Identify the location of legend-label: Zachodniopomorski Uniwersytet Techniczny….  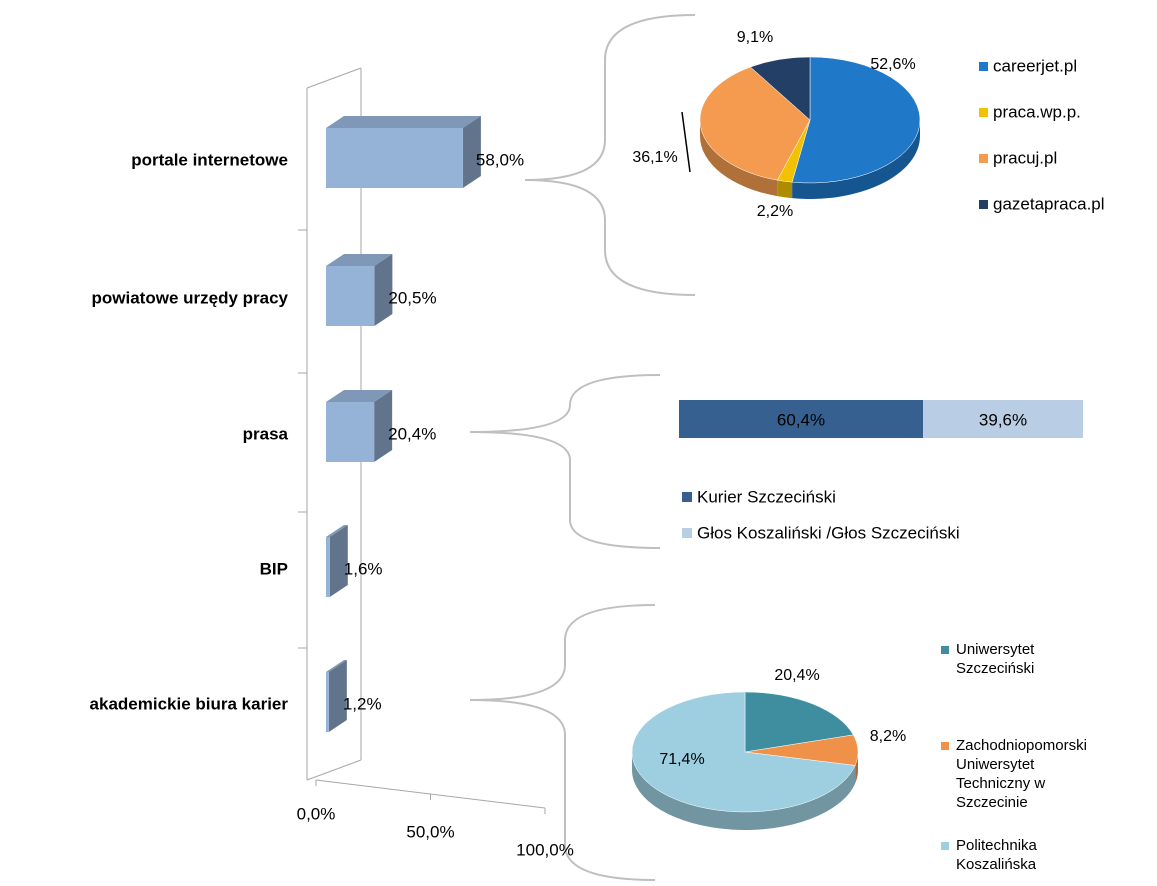
(1021, 774).